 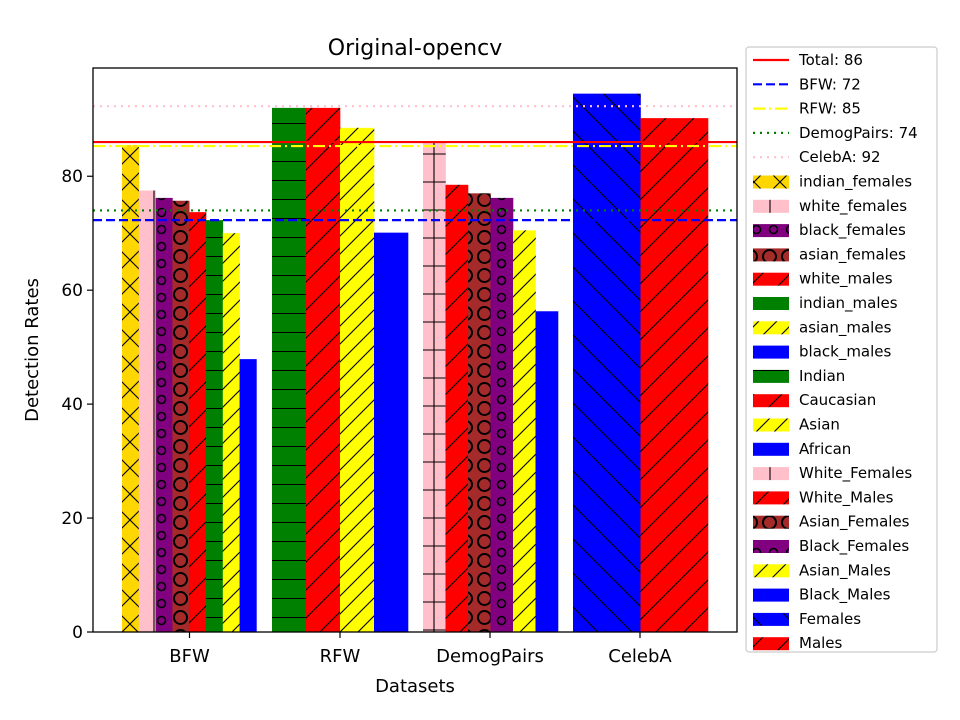 What do you see at coordinates (845, 352) in the screenshot?
I see `legend-label: black_males` at bounding box center [845, 352].